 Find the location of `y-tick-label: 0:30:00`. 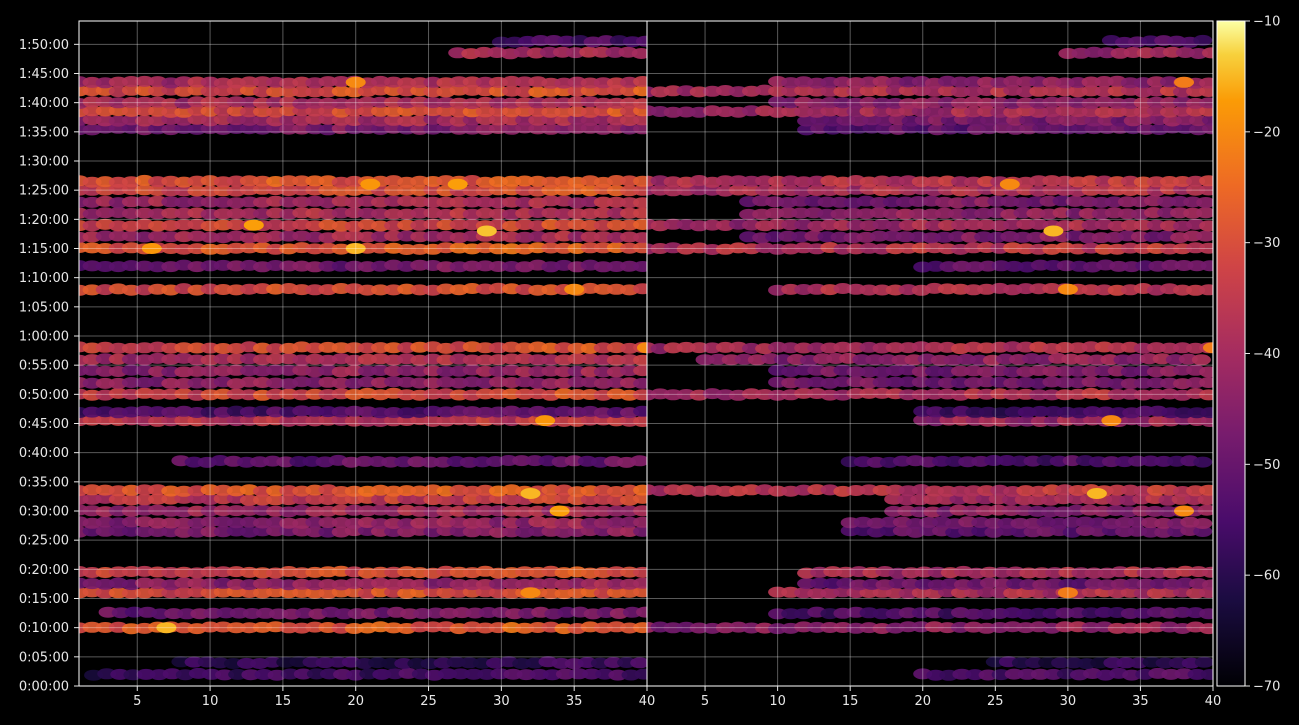

y-tick-label: 0:30:00 is located at coordinates (44, 512).